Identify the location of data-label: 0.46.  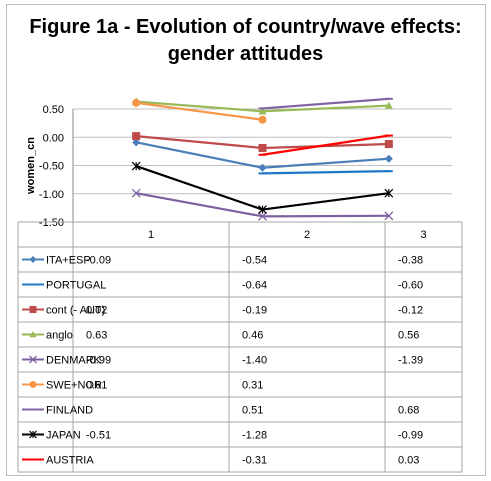
(252, 336).